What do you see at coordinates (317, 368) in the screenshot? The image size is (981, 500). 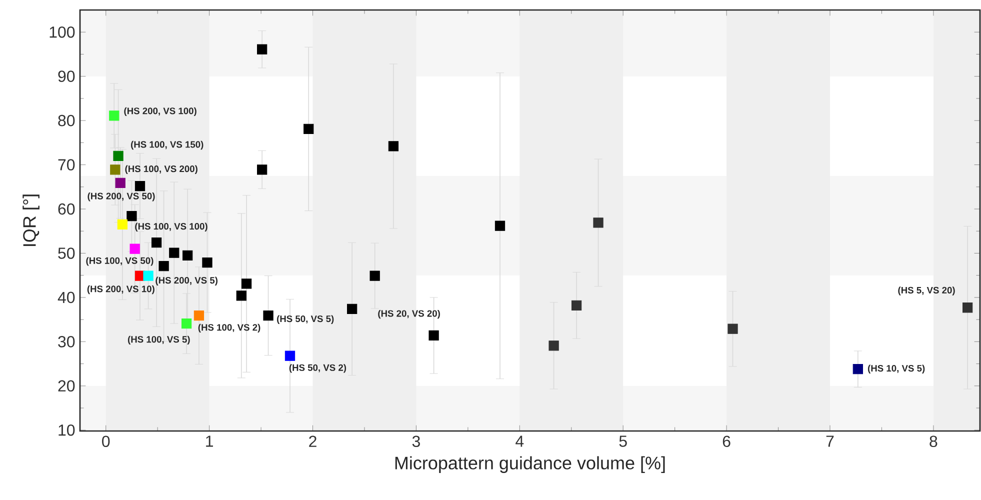 I see `annotation: (HS 50, VS 2)` at bounding box center [317, 368].